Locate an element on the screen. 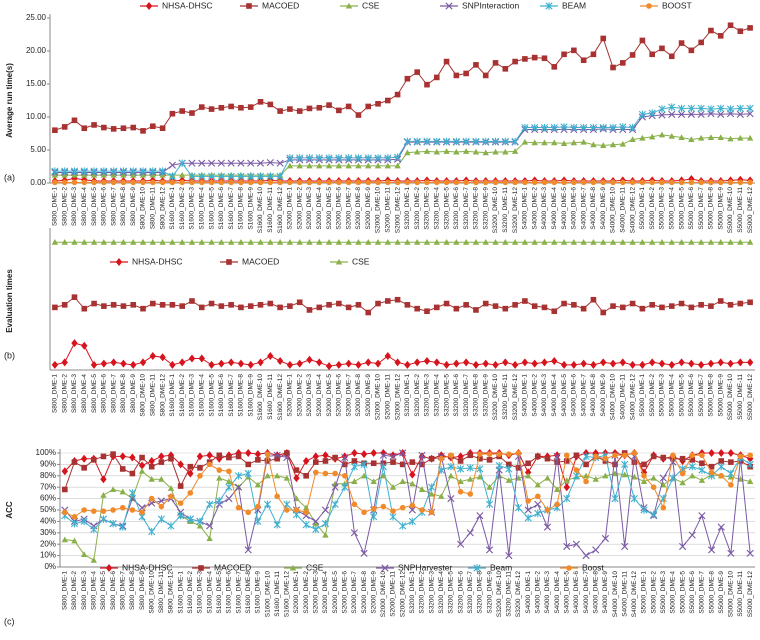  y-tick-label: 80% is located at coordinates (48, 475).